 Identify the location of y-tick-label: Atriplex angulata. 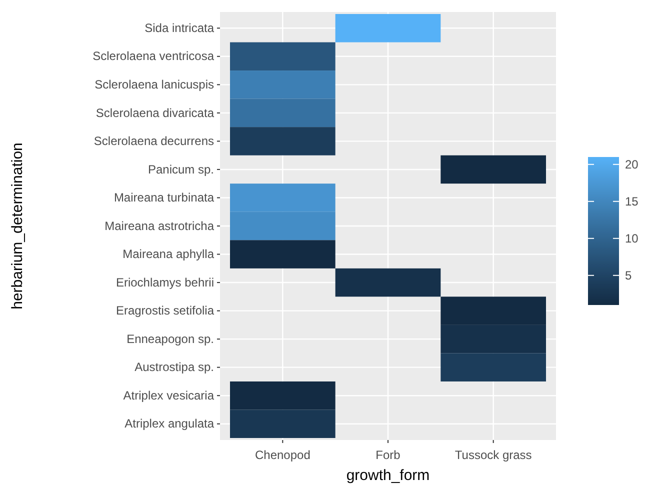
(169, 423).